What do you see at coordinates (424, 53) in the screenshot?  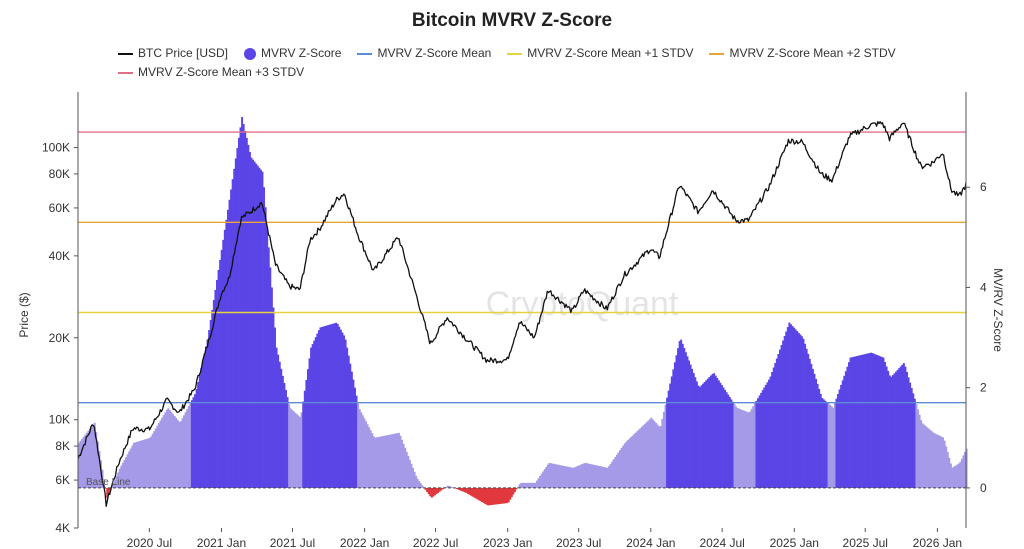 I see `legend-item-mean: MVRV Z-Score Mean` at bounding box center [424, 53].